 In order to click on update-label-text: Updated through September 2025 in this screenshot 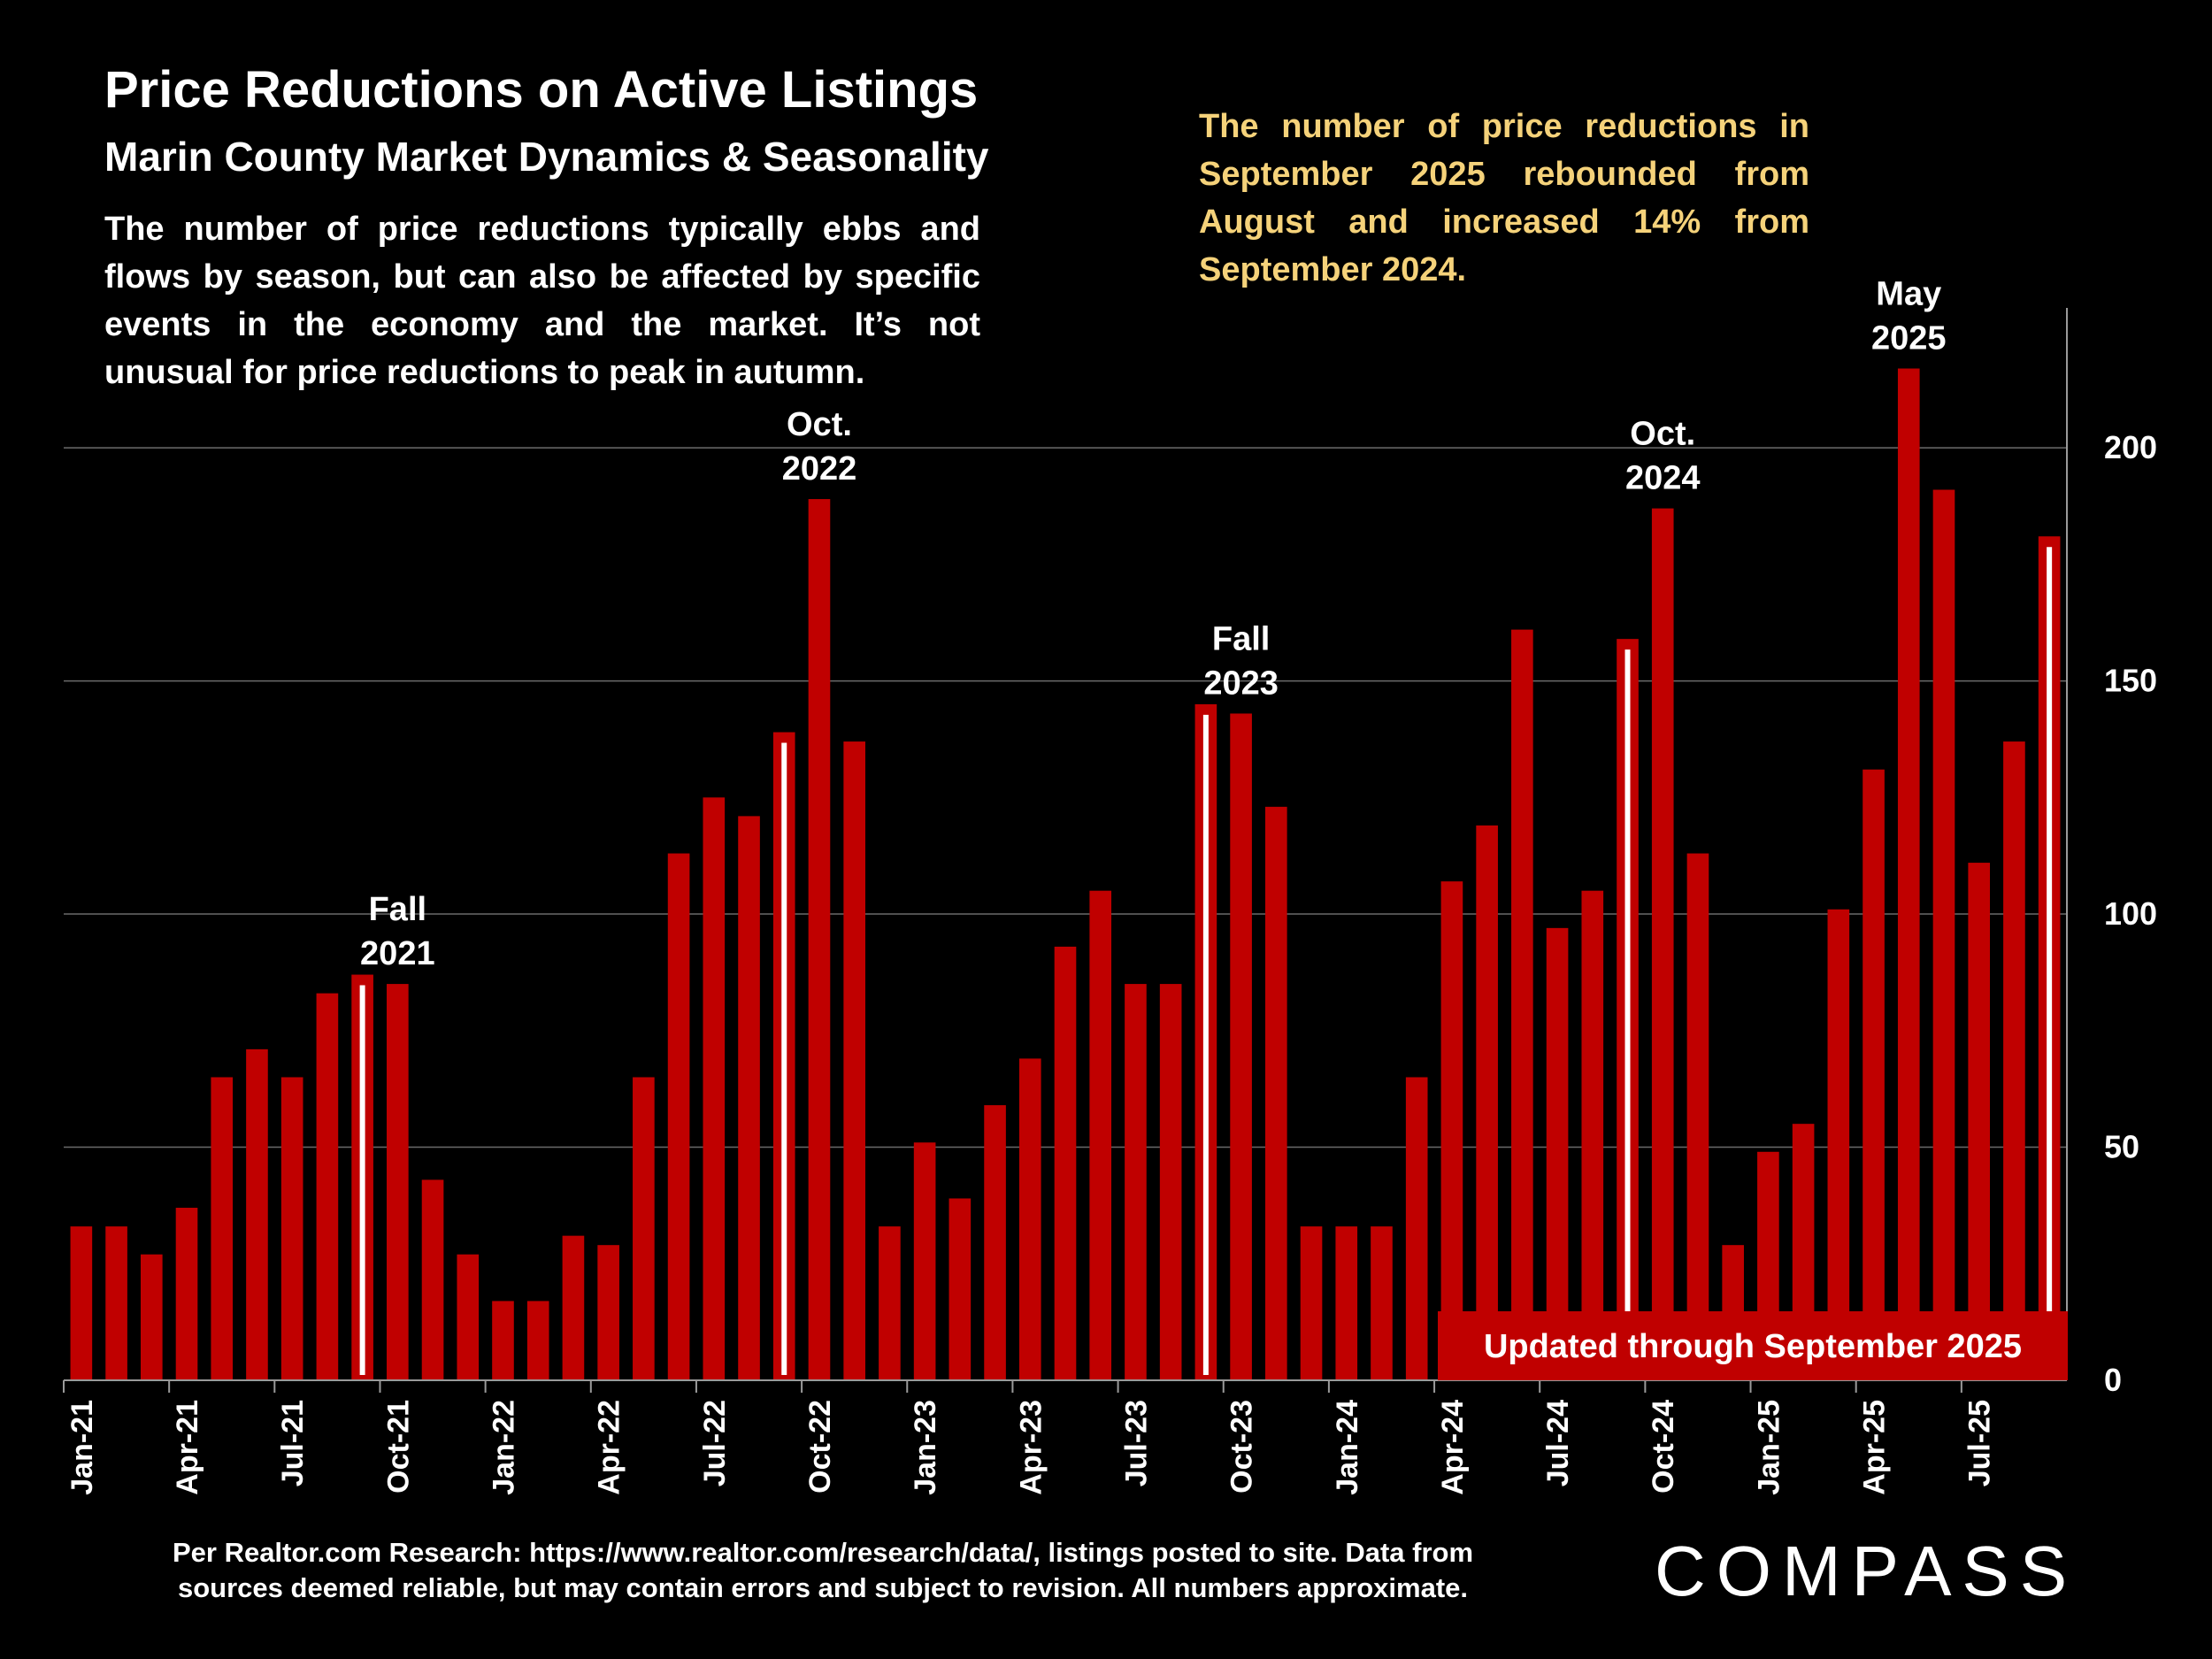, I will do `click(1753, 1347)`.